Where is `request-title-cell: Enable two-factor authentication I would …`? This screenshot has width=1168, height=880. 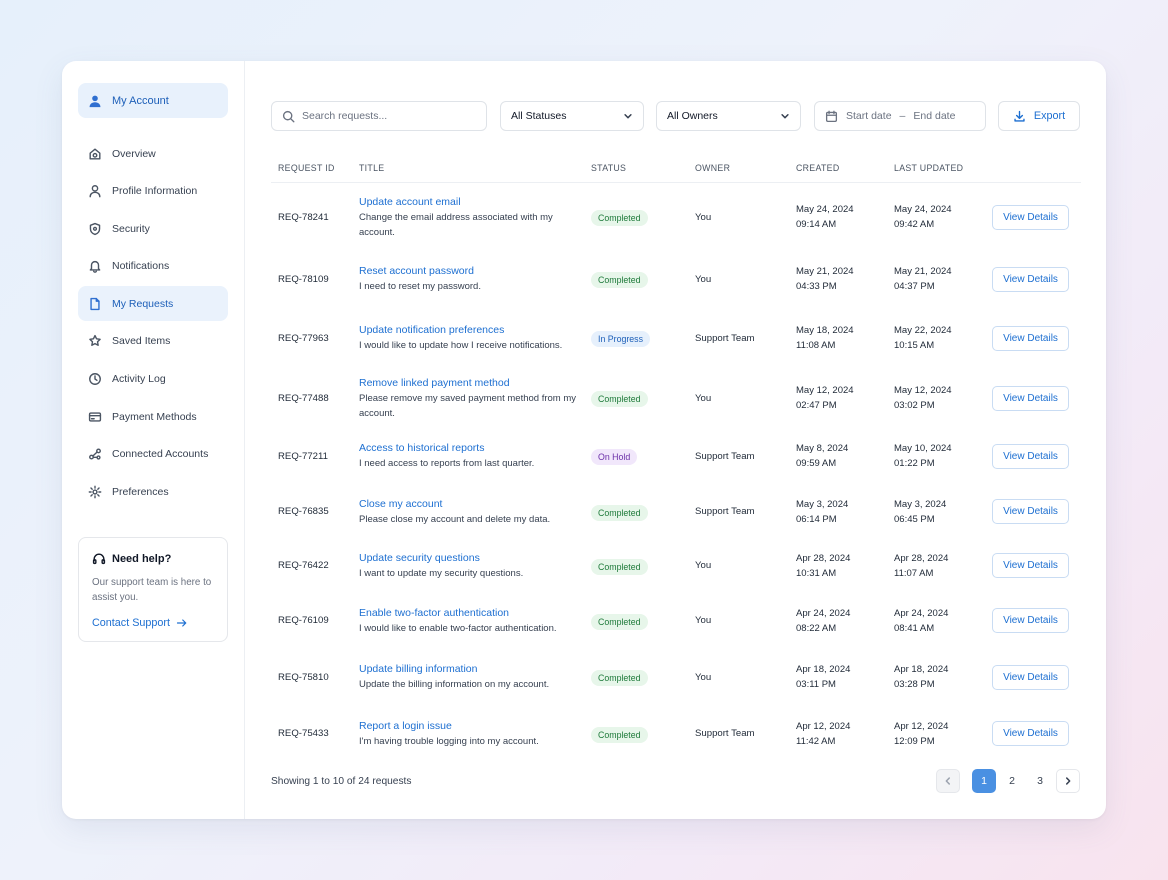 request-title-cell: Enable two-factor authentication I would … is located at coordinates (475, 621).